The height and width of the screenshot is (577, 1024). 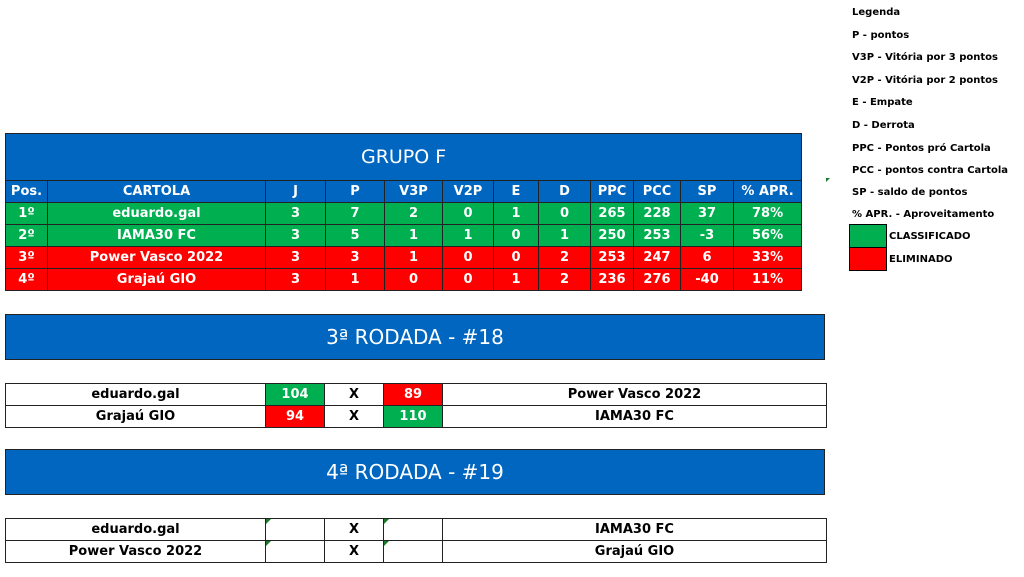 I want to click on standings-cell: 2º, so click(x=26, y=235).